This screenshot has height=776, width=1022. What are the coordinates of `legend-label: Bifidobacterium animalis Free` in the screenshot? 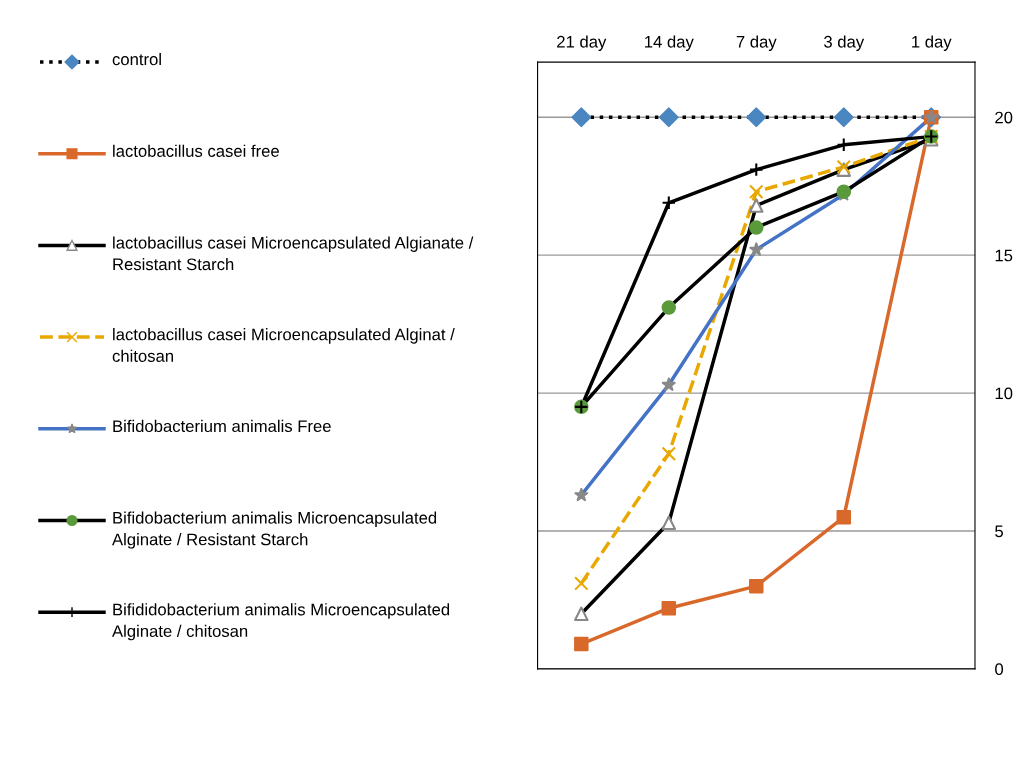 It's located at (222, 426).